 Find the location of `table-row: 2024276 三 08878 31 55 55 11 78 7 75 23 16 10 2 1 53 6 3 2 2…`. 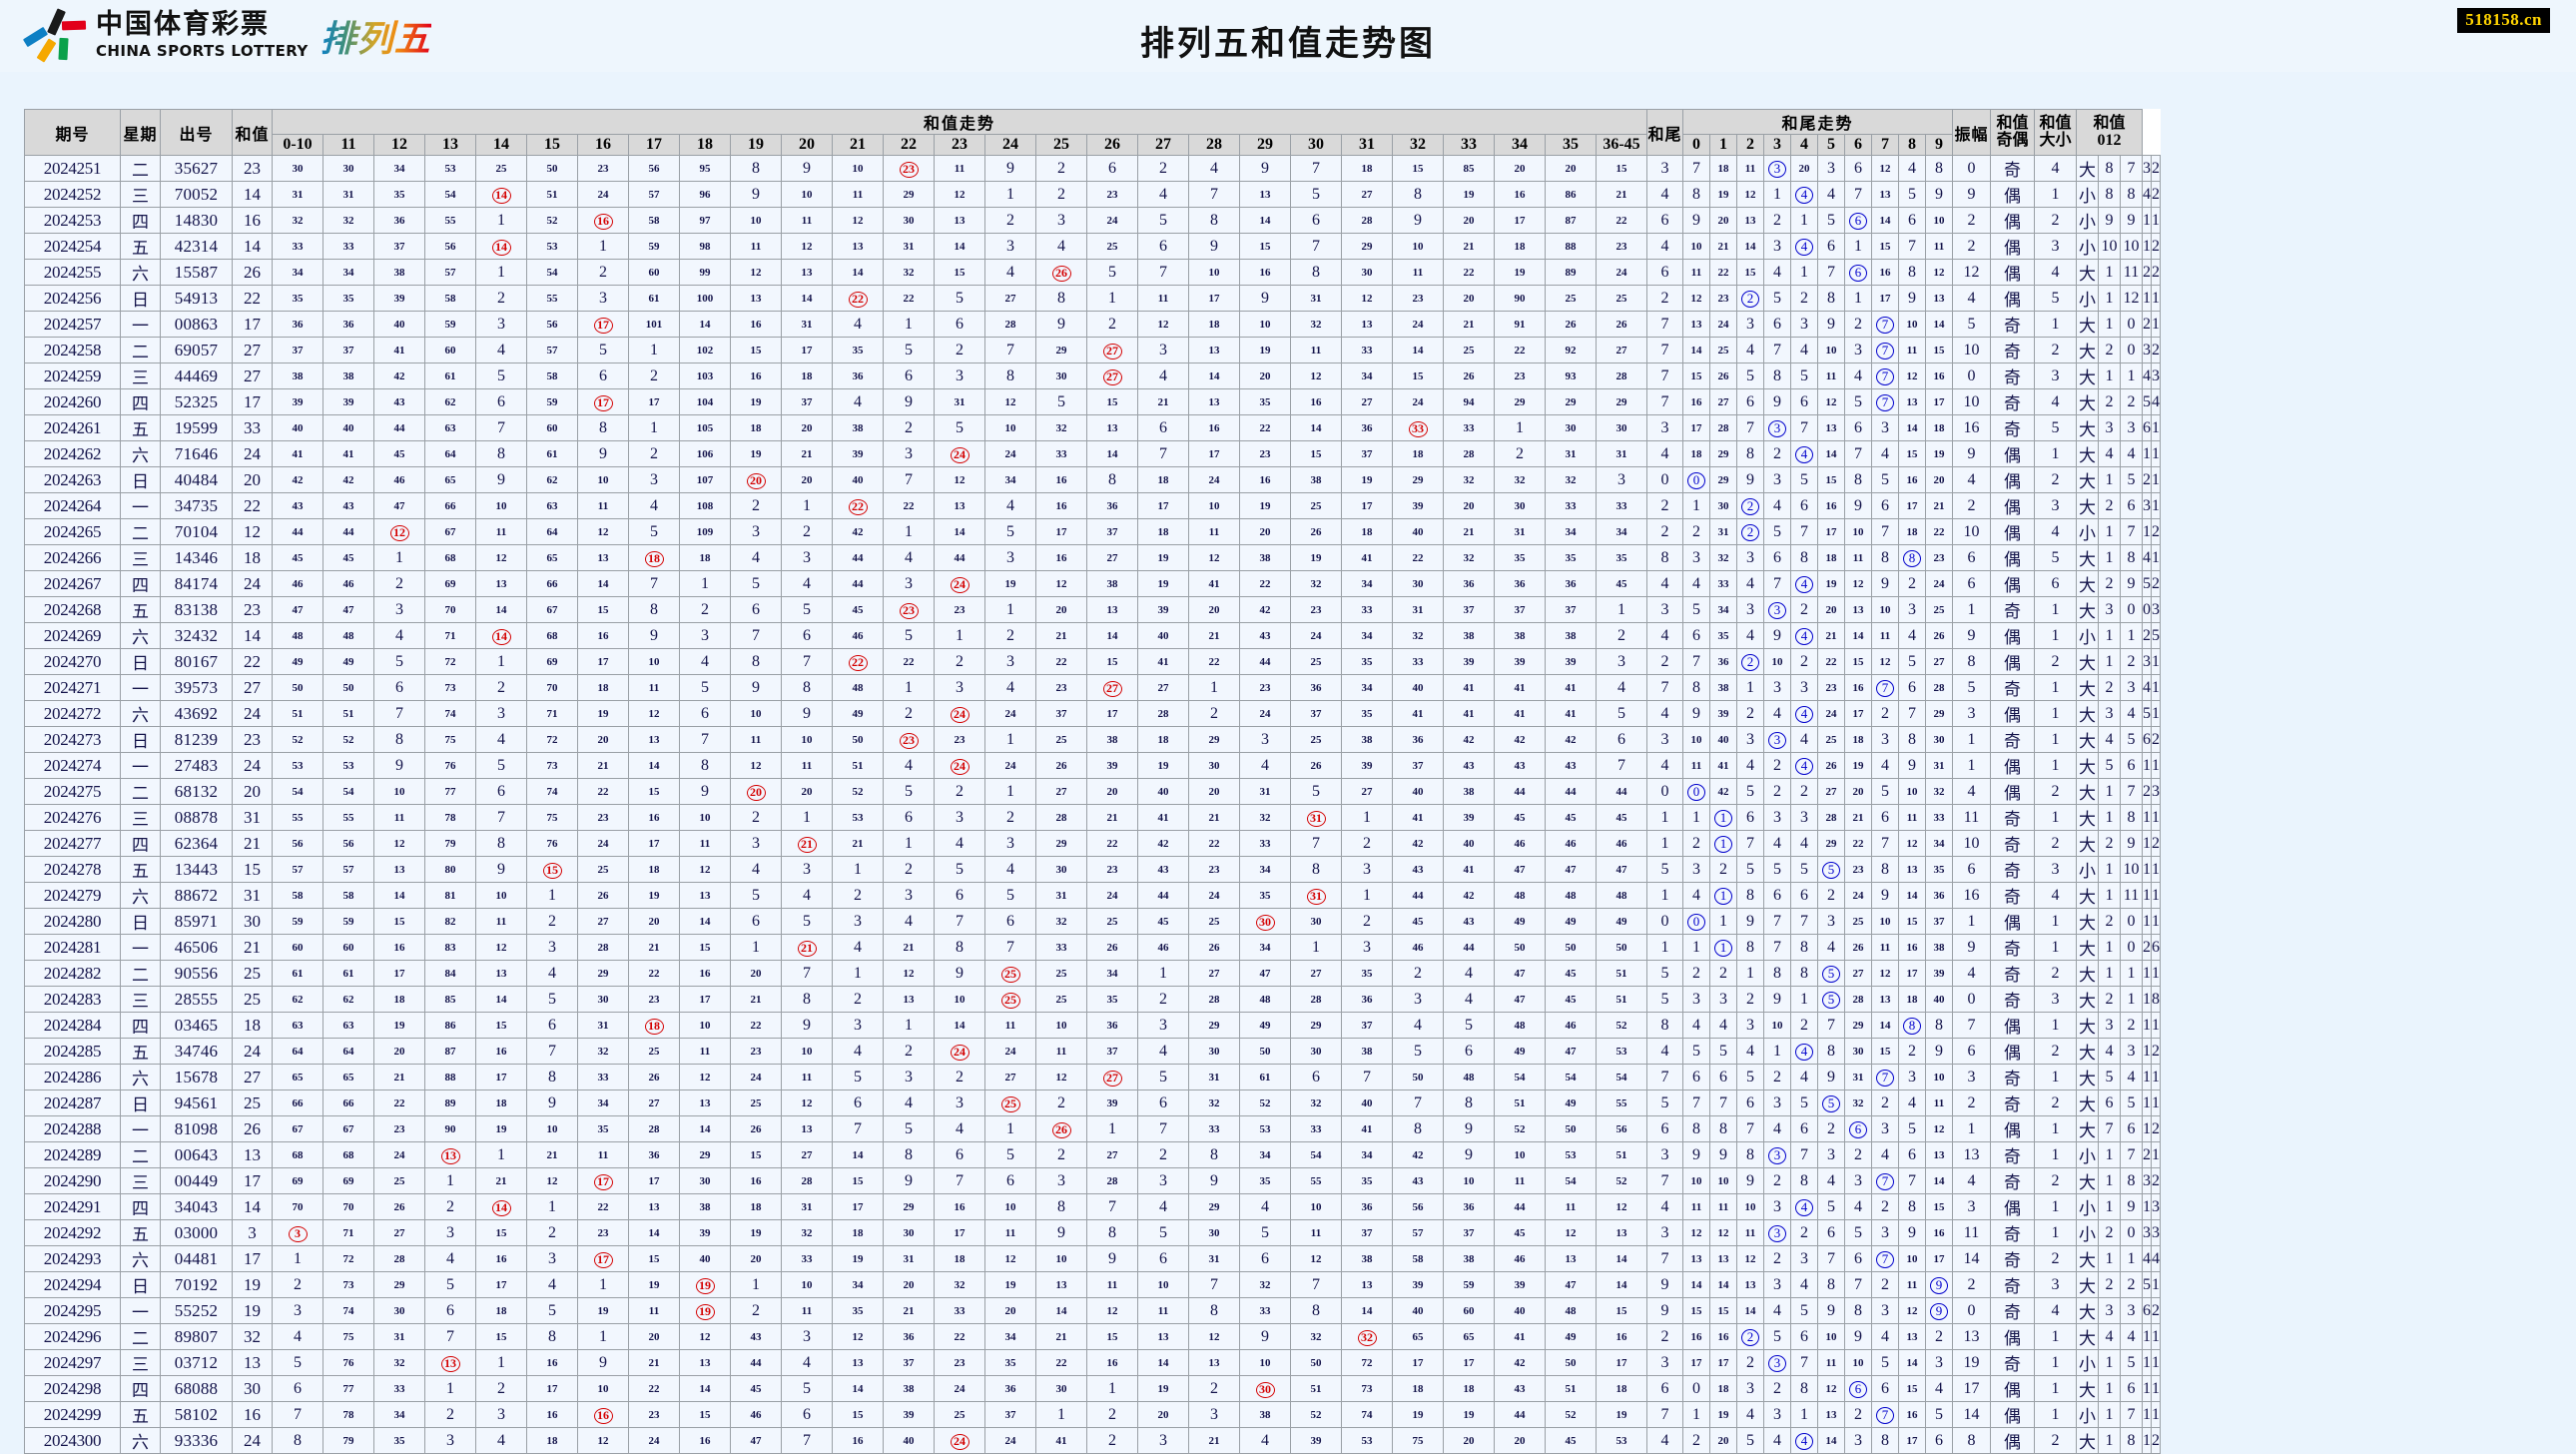

table-row: 2024276 三 08878 31 55 55 11 78 7 75 23 16 10 2 1 53 6 3 2 2… is located at coordinates (1092, 817).